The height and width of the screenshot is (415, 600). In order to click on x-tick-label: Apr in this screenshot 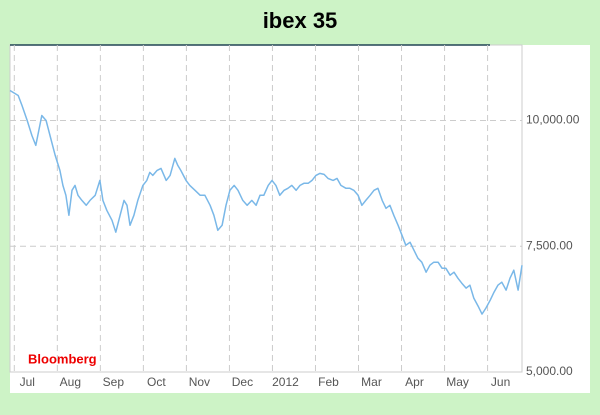, I will do `click(414, 382)`.